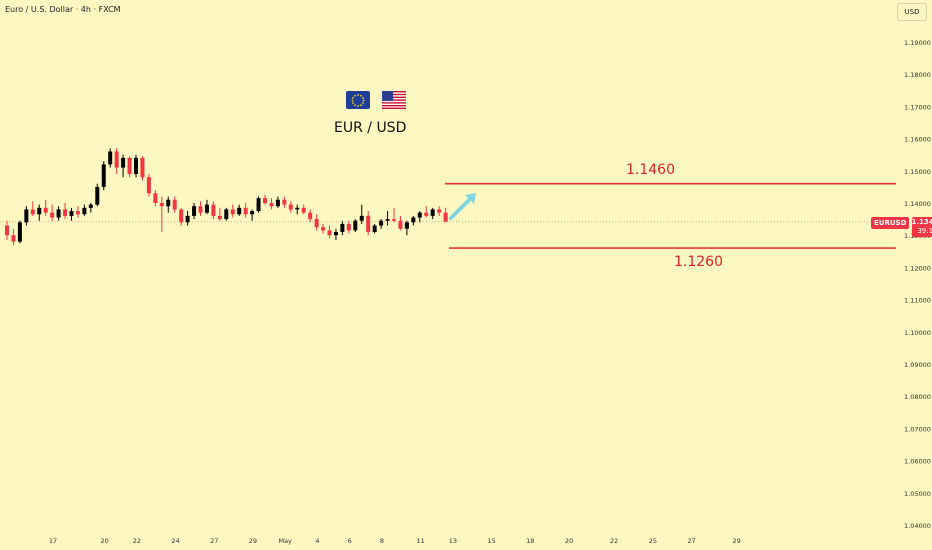 The height and width of the screenshot is (550, 932). Describe the element at coordinates (285, 541) in the screenshot. I see `x-tick-label: May` at that location.